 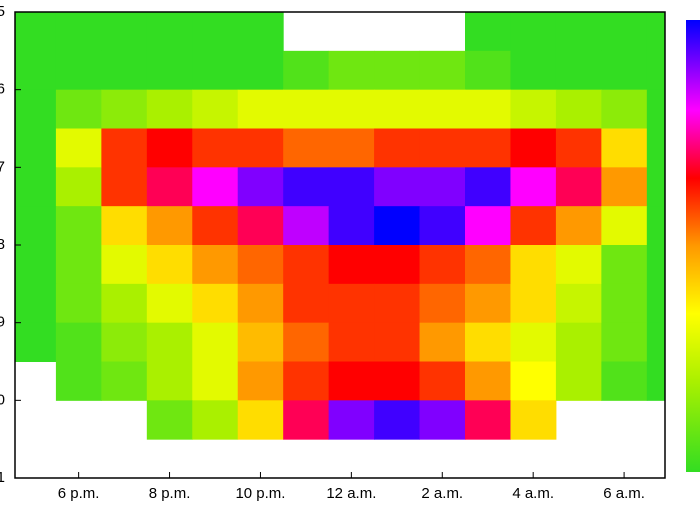 What do you see at coordinates (260, 493) in the screenshot?
I see `x-tick-label: 10 p.m.` at bounding box center [260, 493].